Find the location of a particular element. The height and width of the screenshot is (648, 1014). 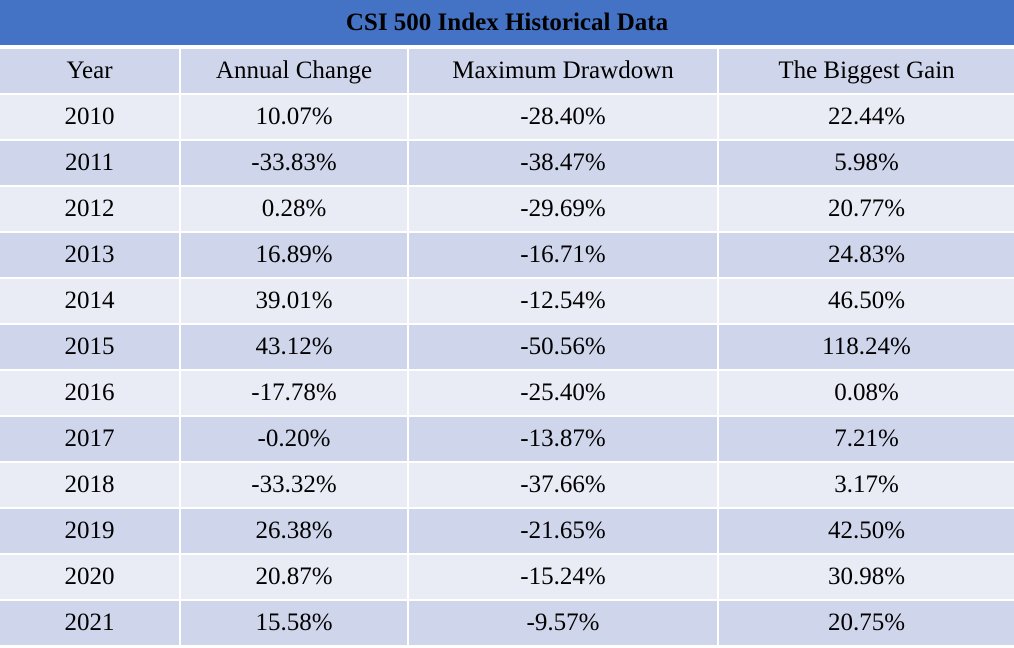

table-row: 2014 39.01% -12.54% 46.50% is located at coordinates (507, 301).